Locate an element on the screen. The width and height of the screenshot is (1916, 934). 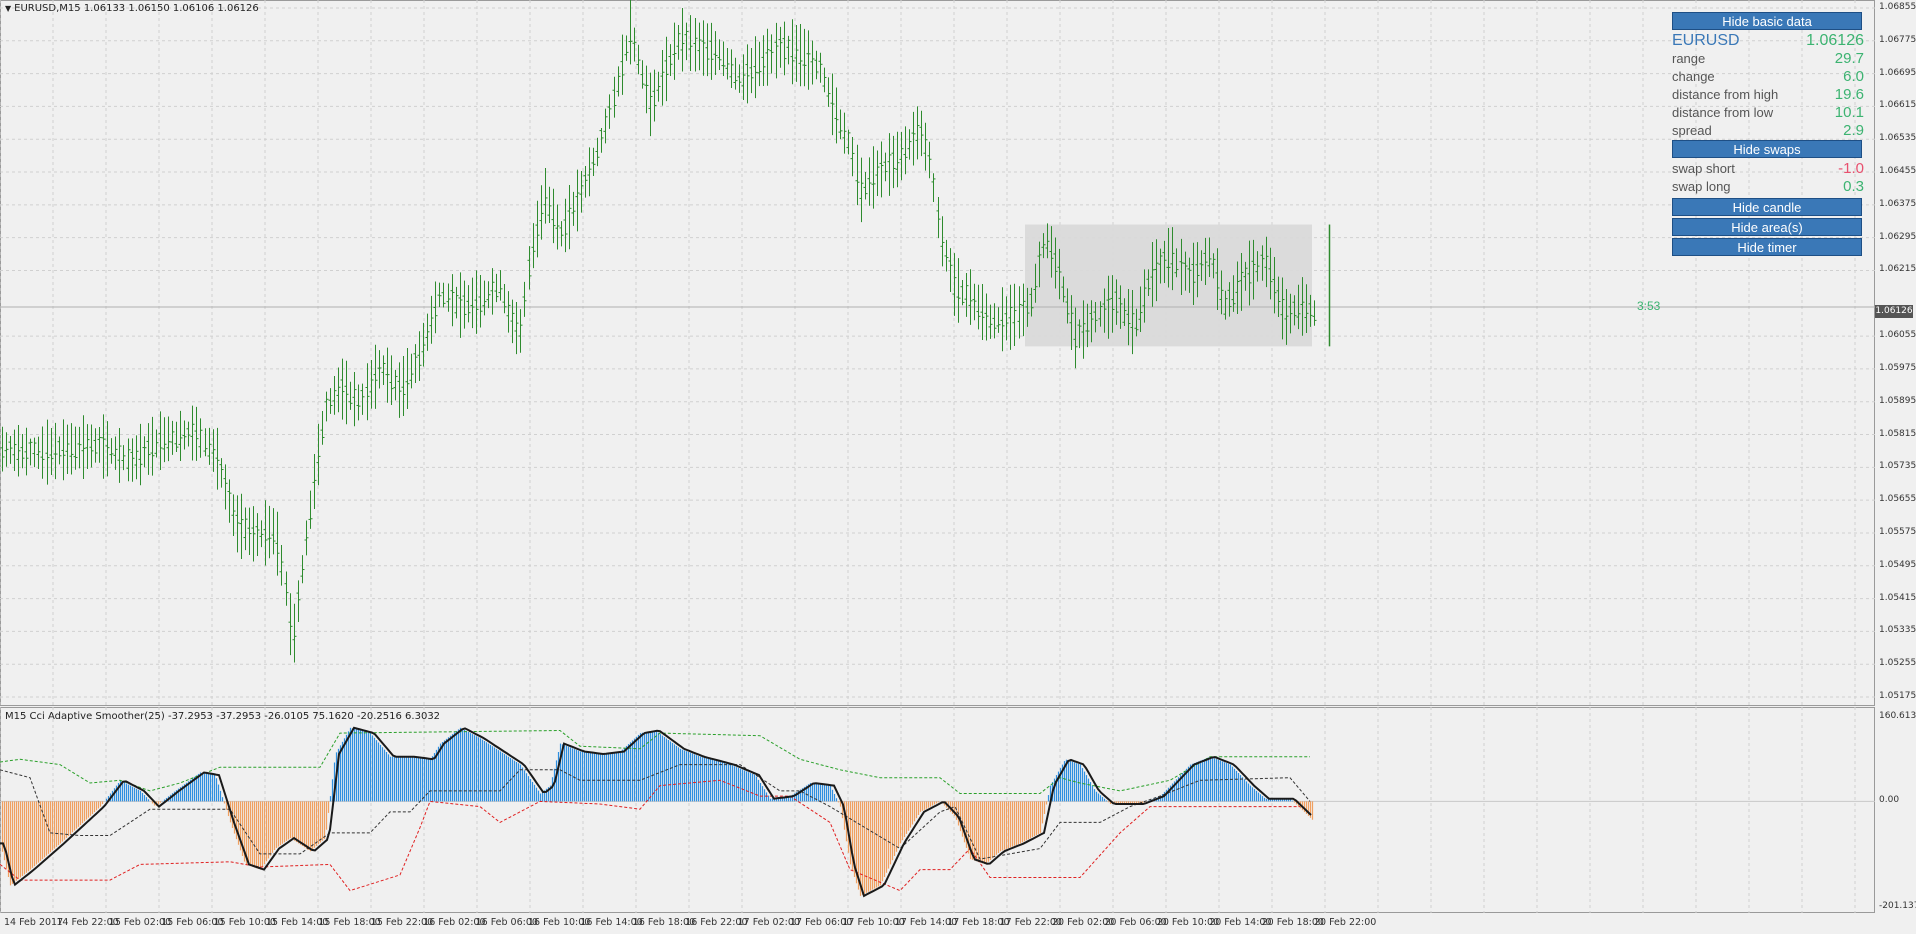
distance-low-value: 10.1 is located at coordinates (1849, 112).